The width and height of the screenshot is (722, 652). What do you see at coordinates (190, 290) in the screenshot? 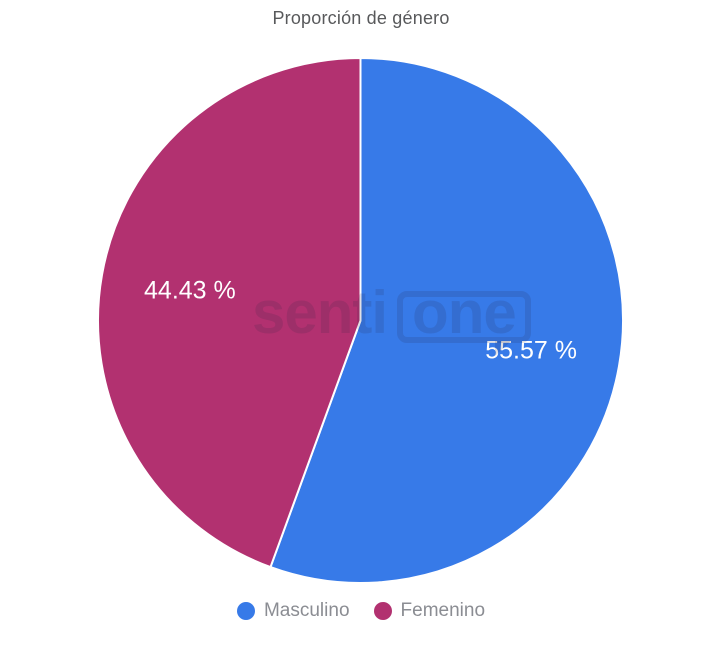
I see `slice-label-femenino: 44.43 %` at bounding box center [190, 290].